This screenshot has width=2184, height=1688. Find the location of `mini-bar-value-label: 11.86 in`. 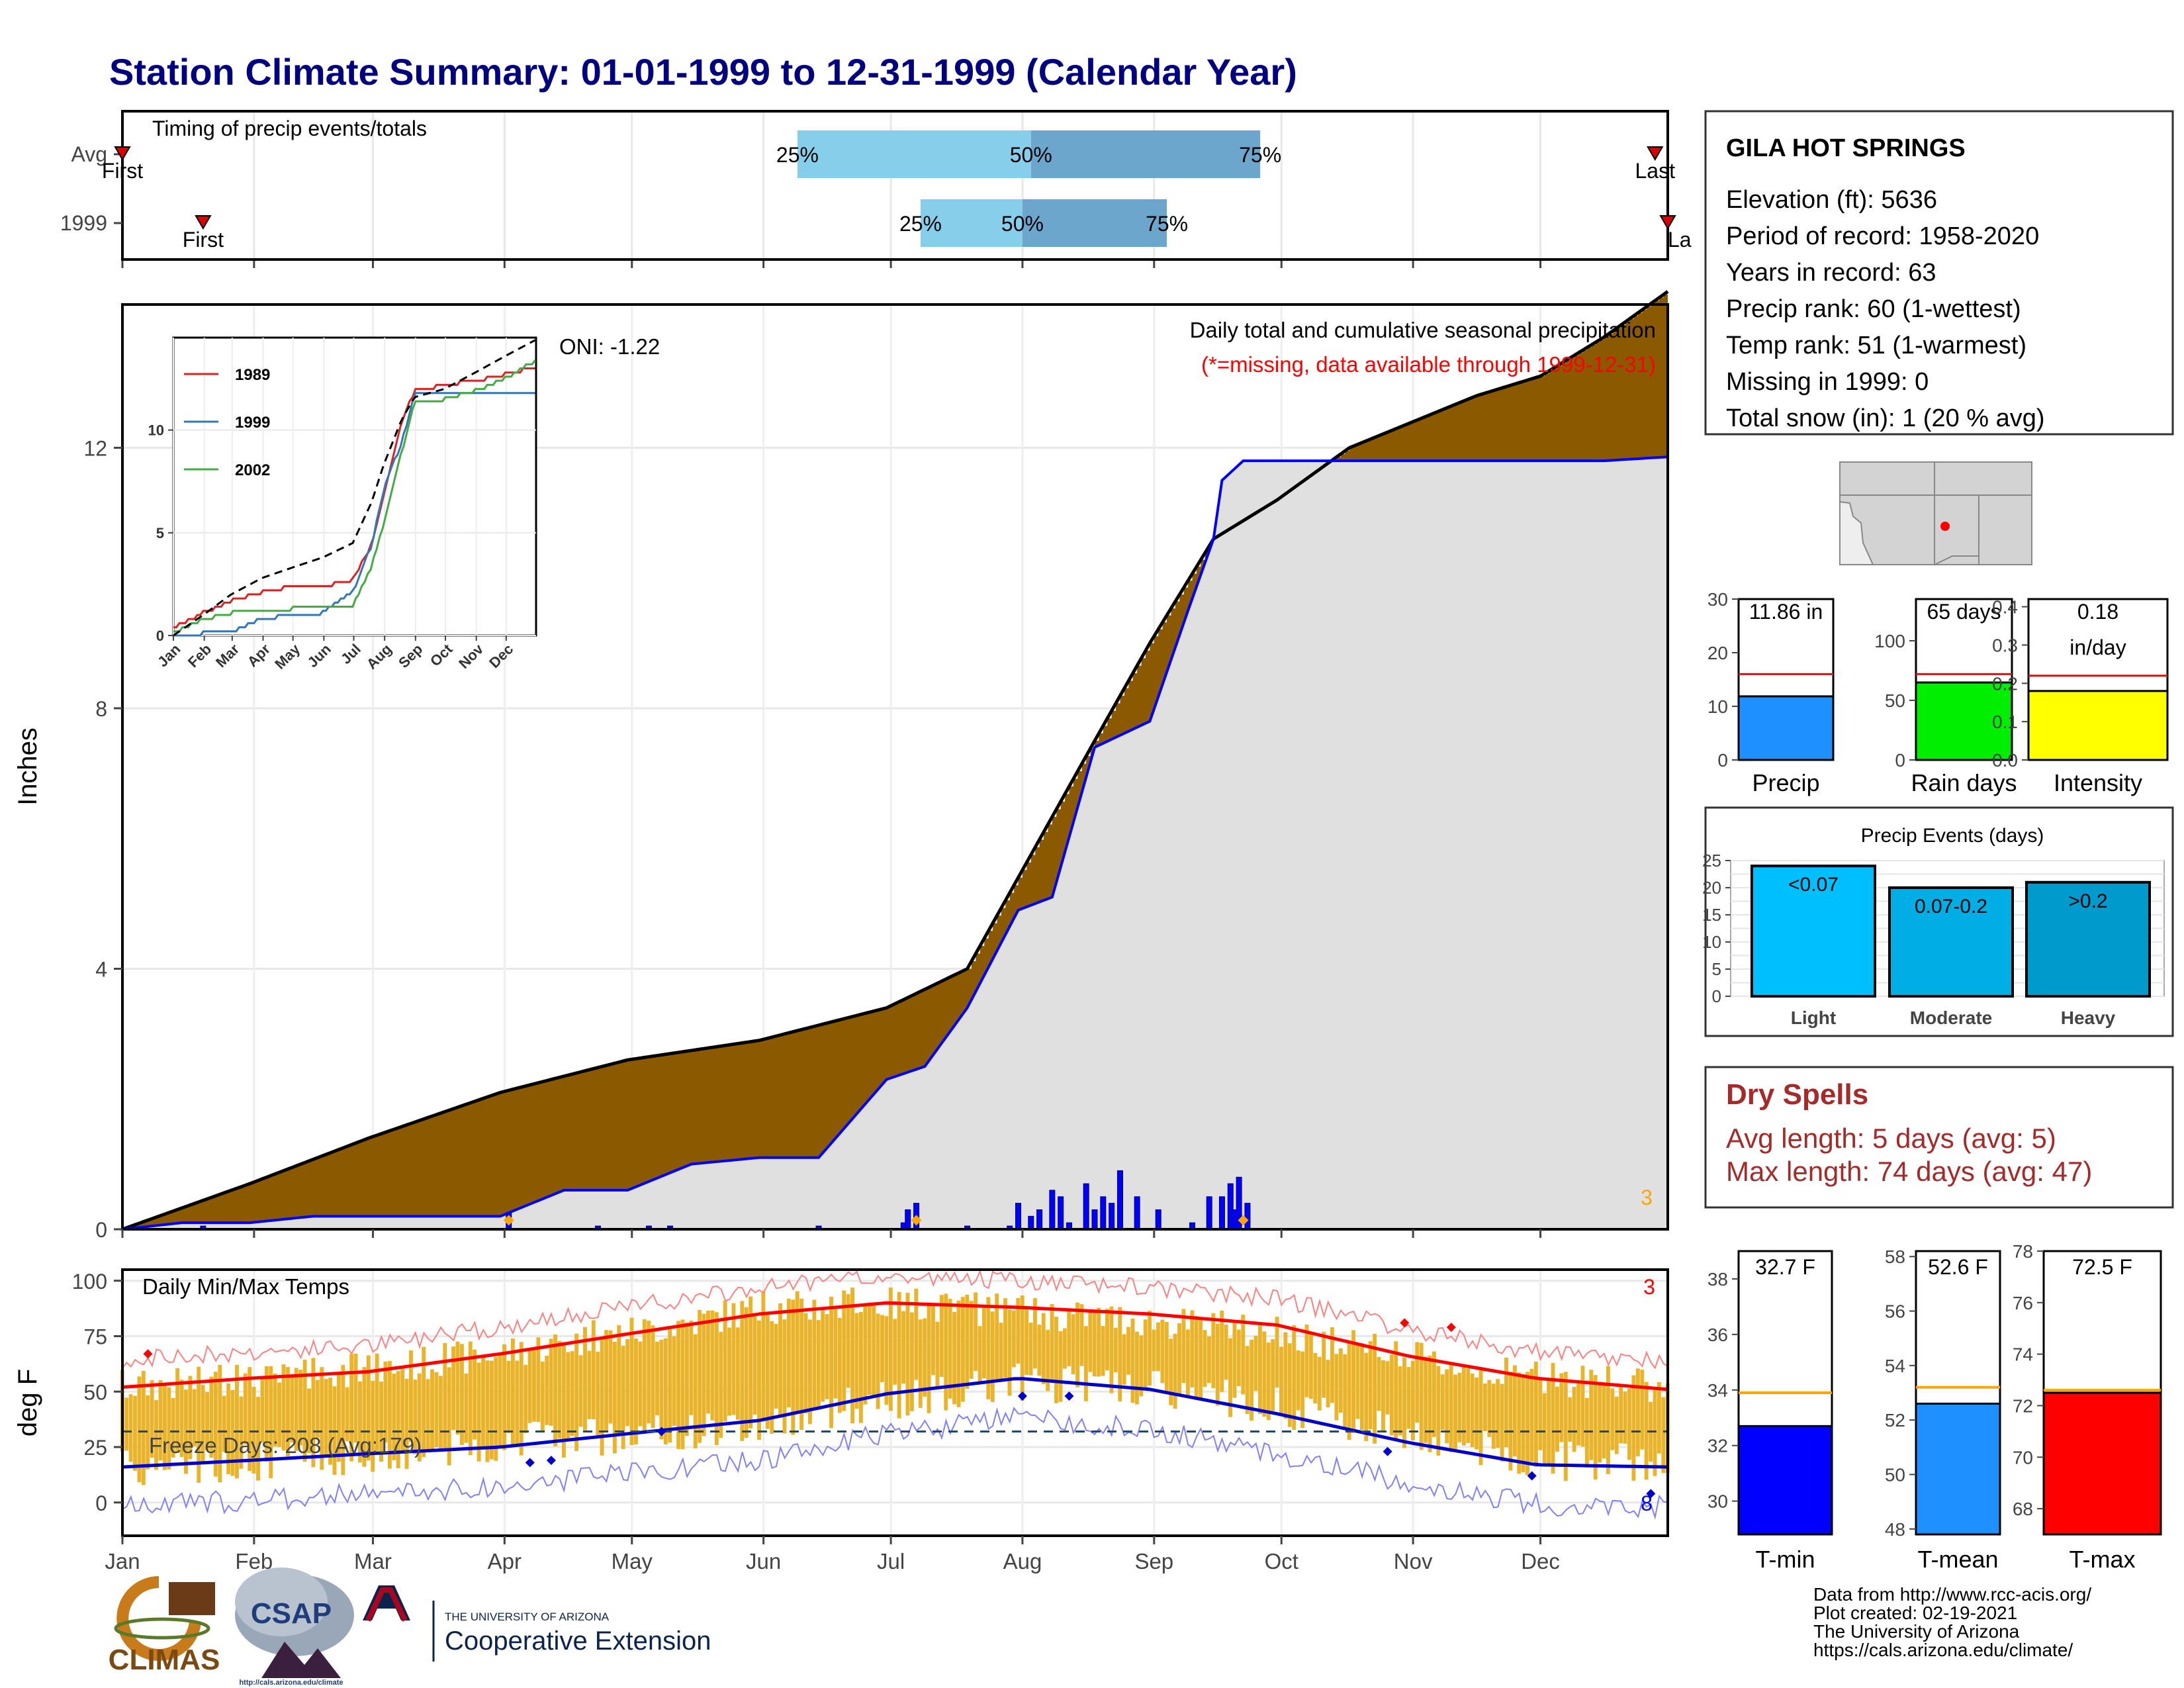

mini-bar-value-label: 11.86 in is located at coordinates (1786, 612).